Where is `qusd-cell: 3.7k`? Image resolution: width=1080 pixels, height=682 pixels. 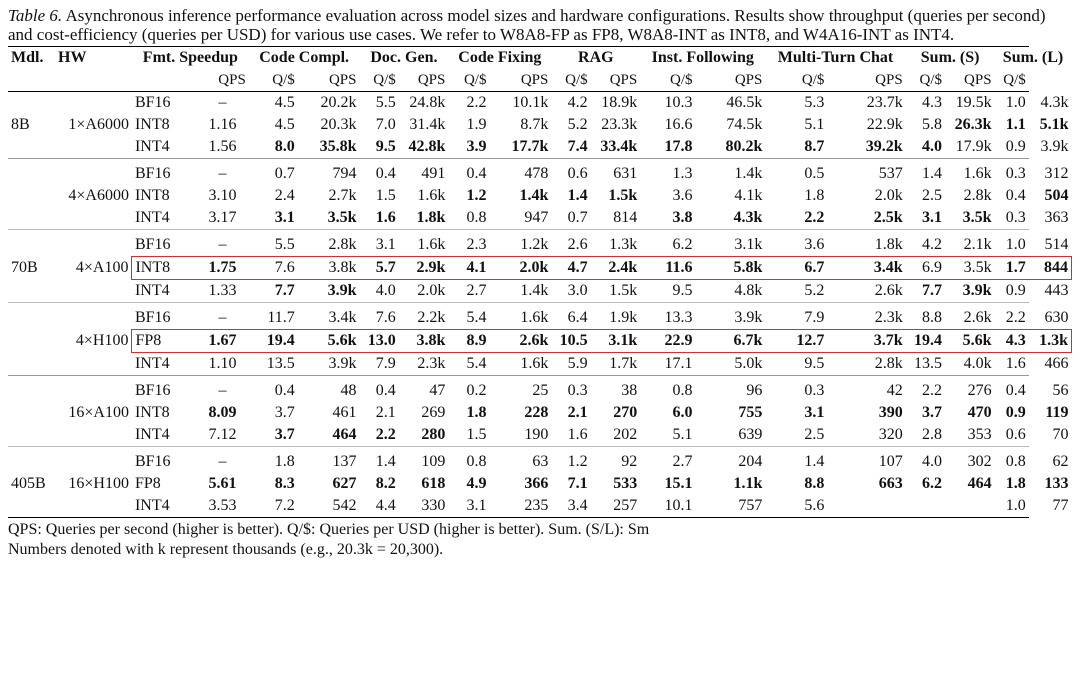
qusd-cell: 3.7k is located at coordinates (866, 341).